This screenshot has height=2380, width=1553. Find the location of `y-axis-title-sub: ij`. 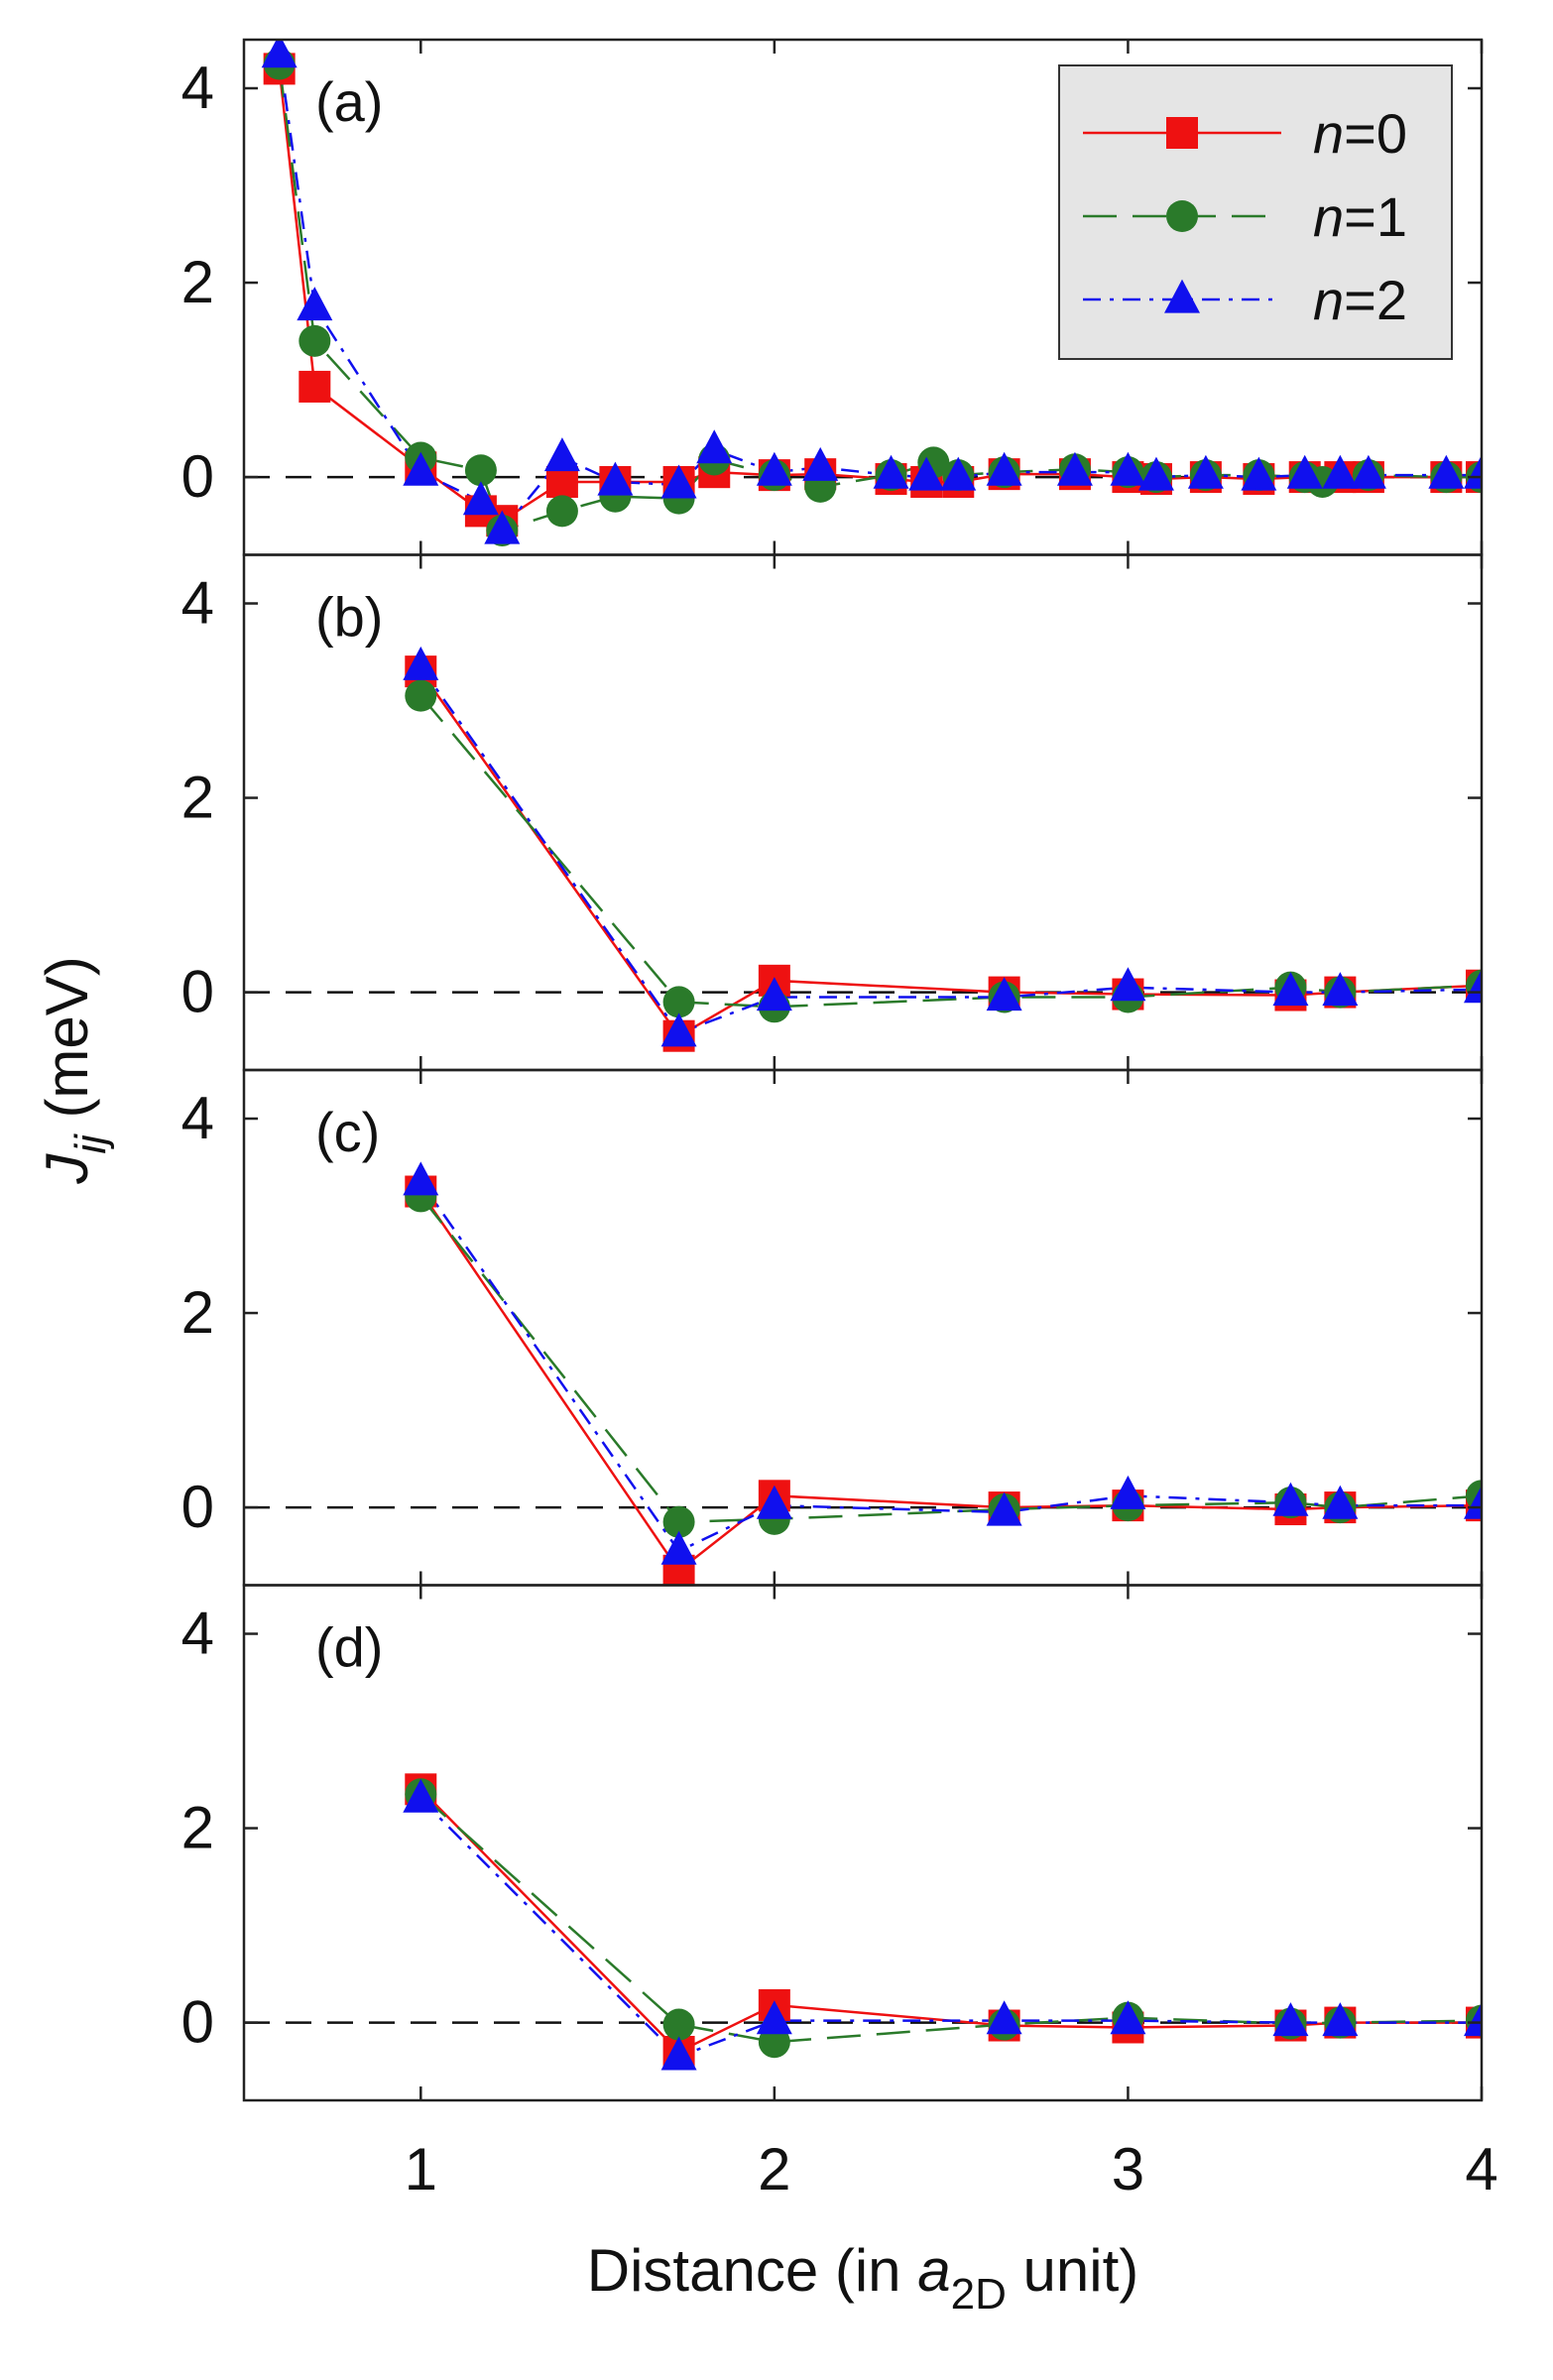

y-axis-title-sub: ij is located at coordinates (90, 1143).